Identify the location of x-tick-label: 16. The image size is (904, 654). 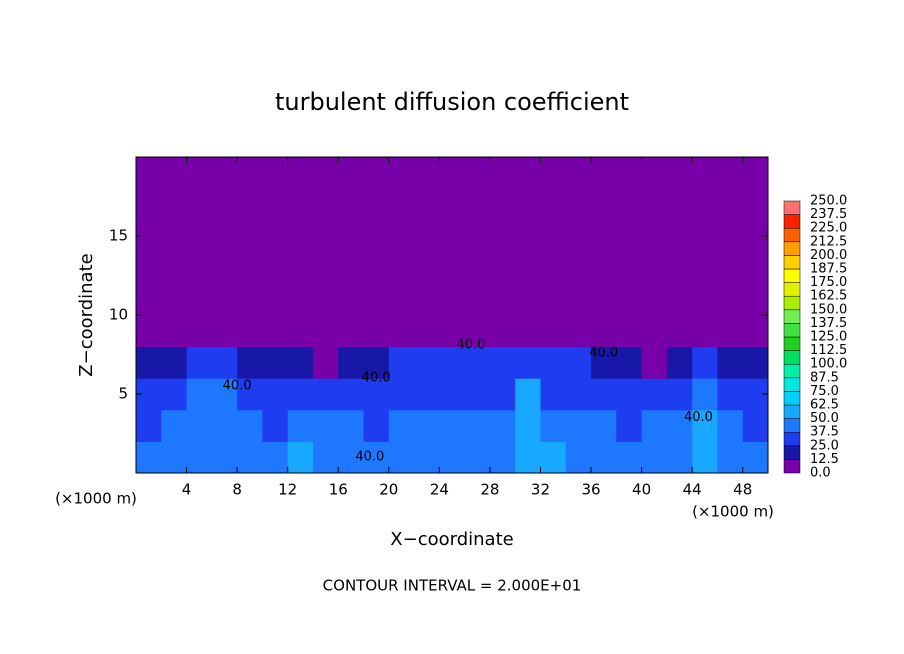
(338, 490).